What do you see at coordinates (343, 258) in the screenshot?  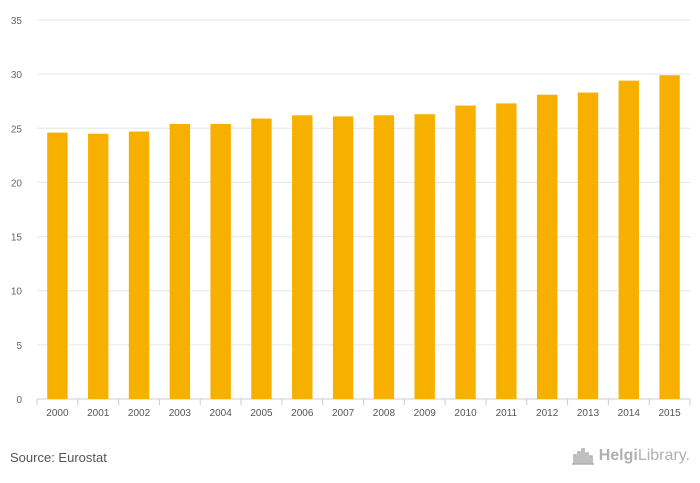 I see `bar-2007` at bounding box center [343, 258].